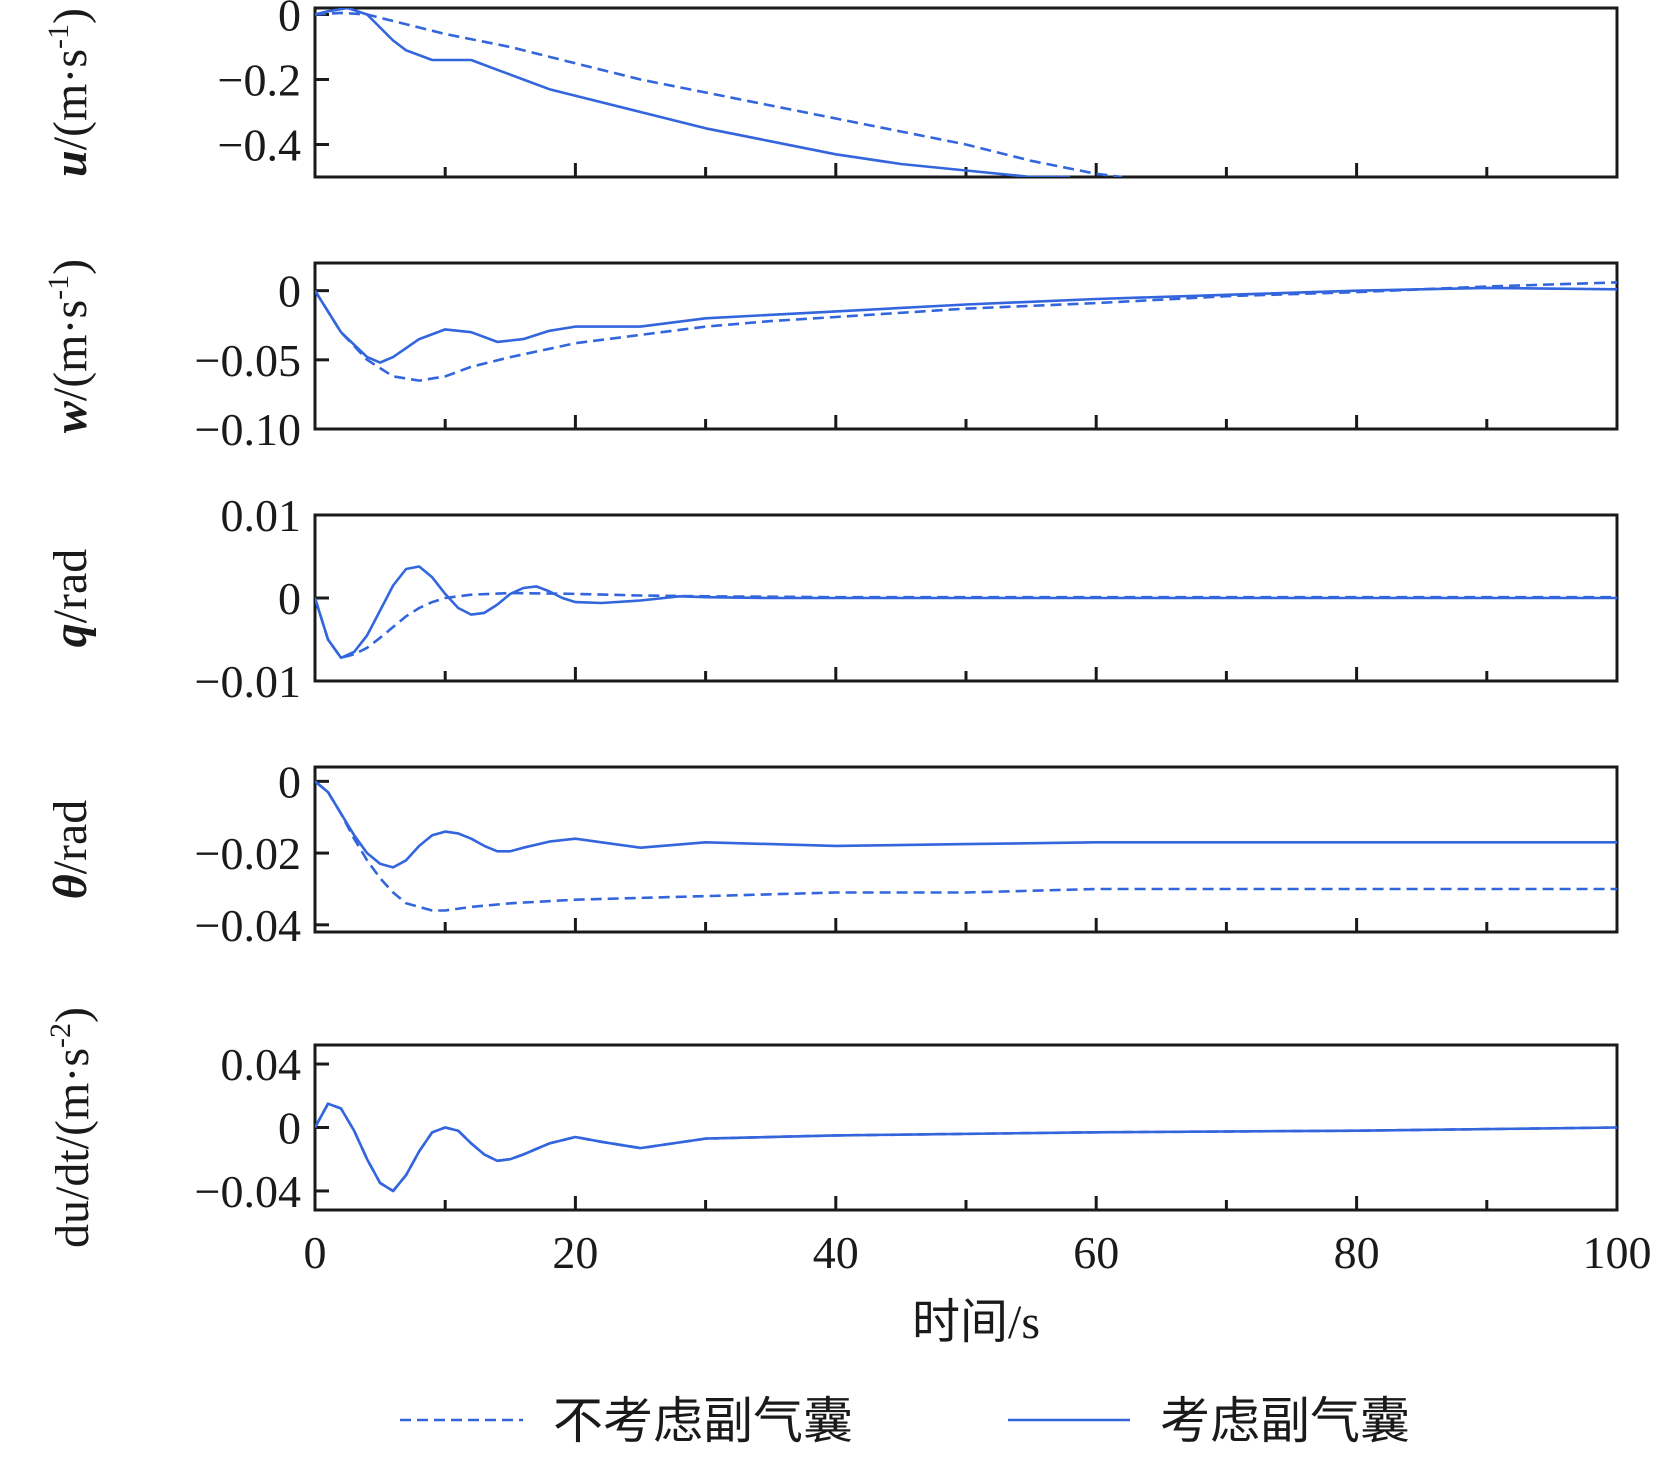 This screenshot has height=1472, width=1672. Describe the element at coordinates (905, 1421) in the screenshot. I see `legend: 不考虑副气囊 考虑副气囊` at that location.